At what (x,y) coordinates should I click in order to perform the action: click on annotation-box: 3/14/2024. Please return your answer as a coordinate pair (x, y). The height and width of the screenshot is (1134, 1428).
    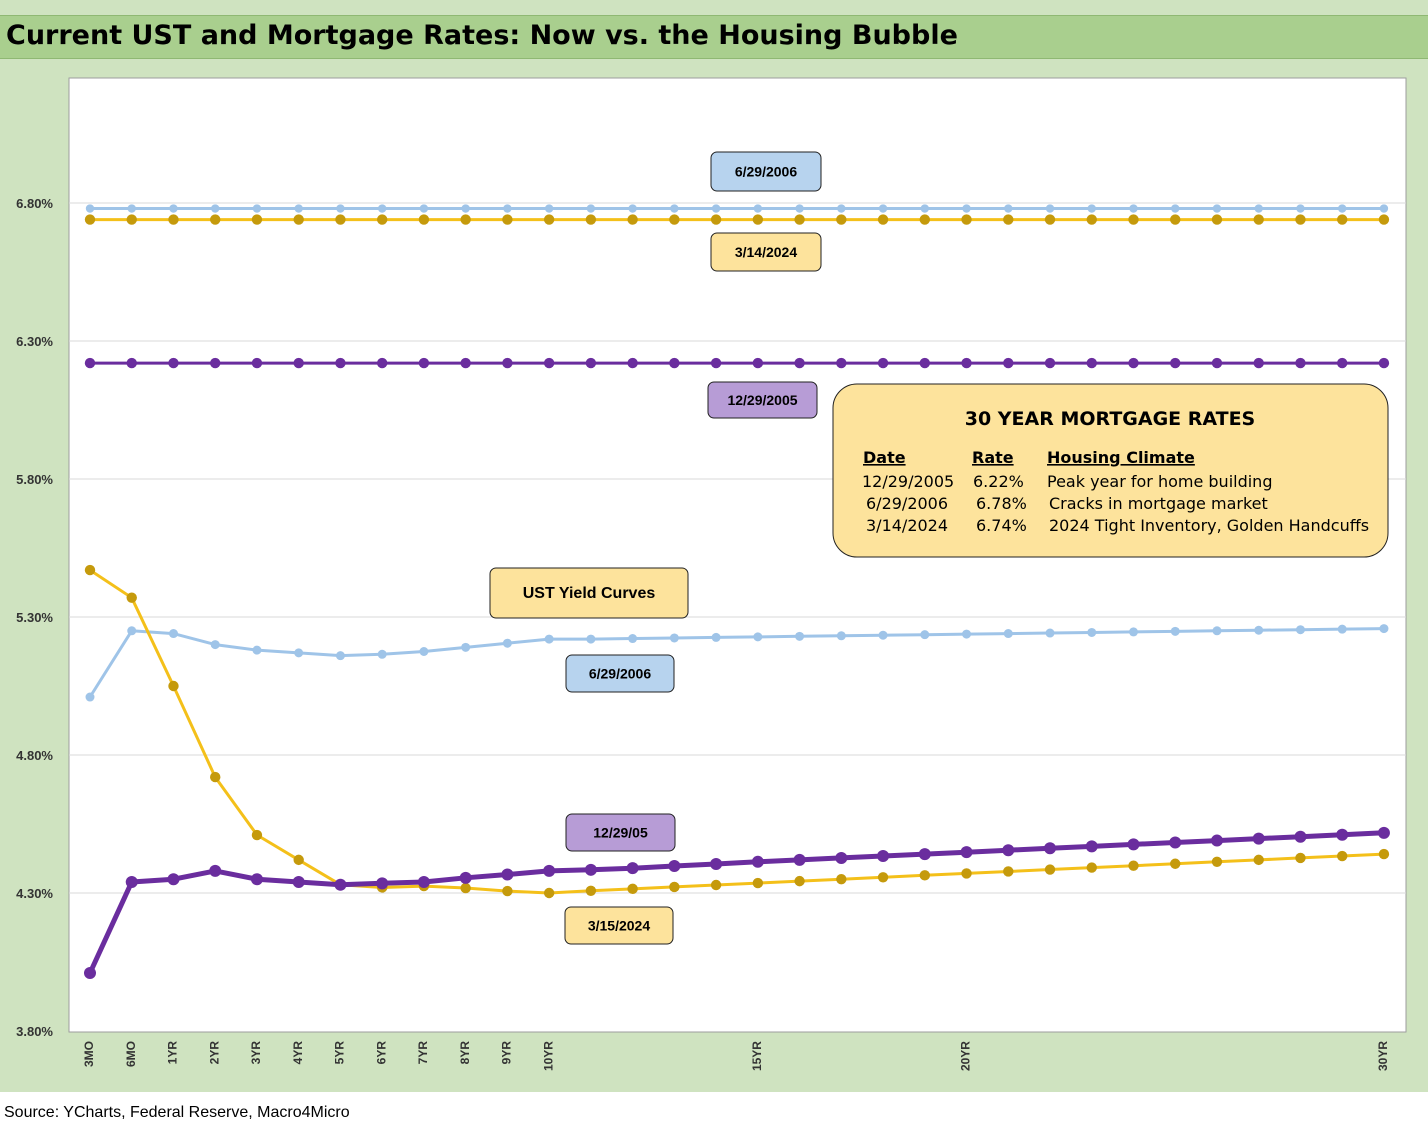
    Looking at the image, I should click on (766, 252).